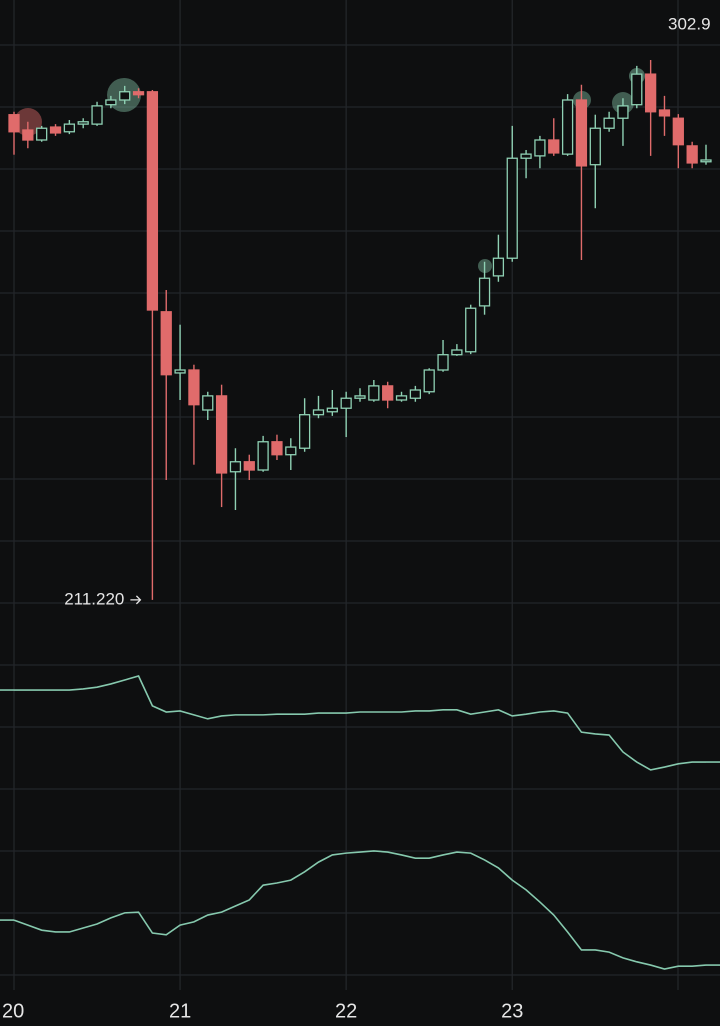 The image size is (720, 1026). Describe the element at coordinates (136, 600) in the screenshot. I see `arrow` at that location.